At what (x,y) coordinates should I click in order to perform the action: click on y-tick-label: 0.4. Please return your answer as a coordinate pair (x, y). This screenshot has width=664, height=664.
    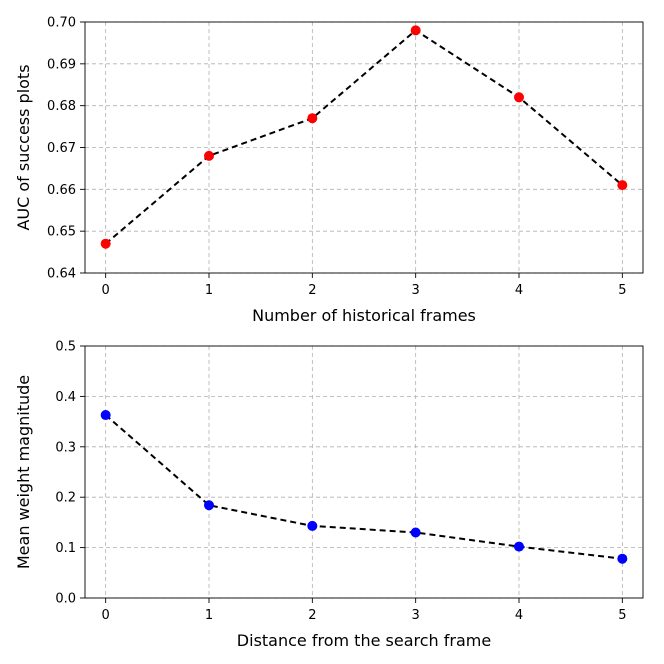
    Looking at the image, I should click on (65, 397).